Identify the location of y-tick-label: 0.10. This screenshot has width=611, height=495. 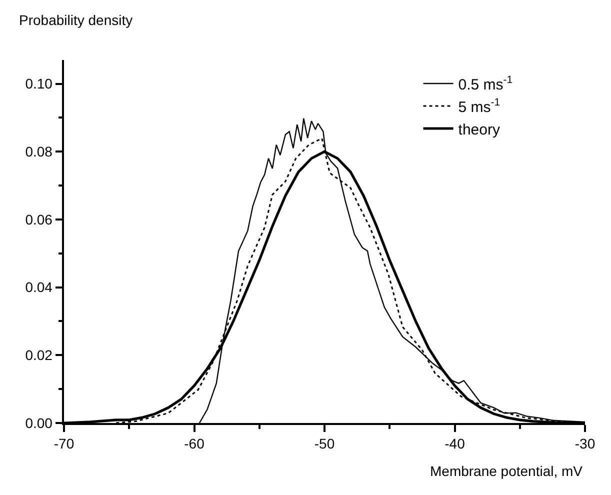
(39, 84).